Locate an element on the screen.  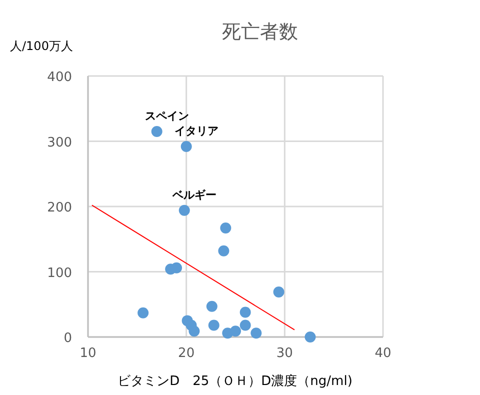
y-tick-label: 400 is located at coordinates (59, 77).